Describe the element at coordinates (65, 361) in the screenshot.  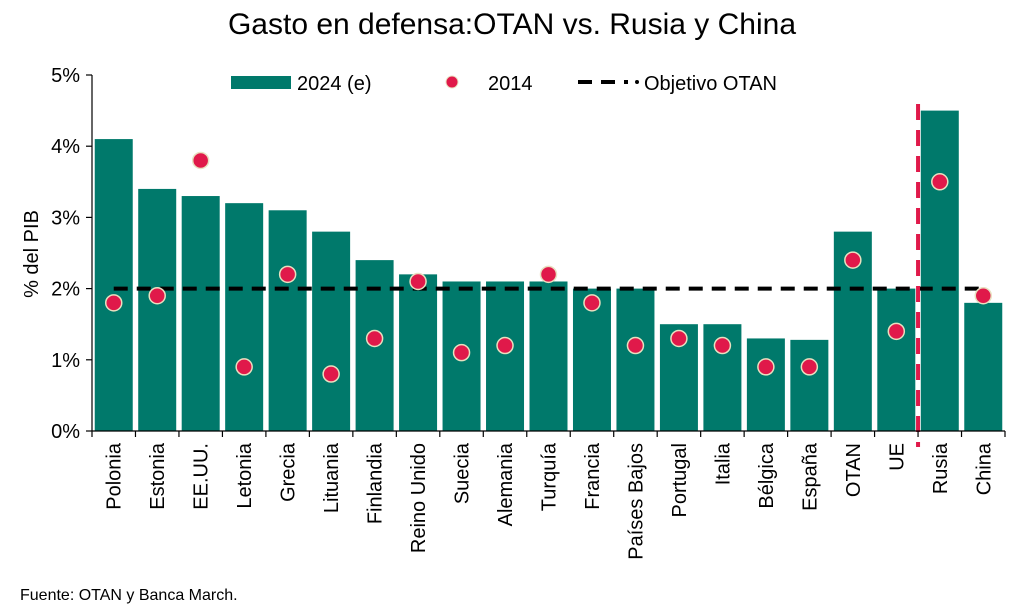
I see `y-tick-label: 1%` at that location.